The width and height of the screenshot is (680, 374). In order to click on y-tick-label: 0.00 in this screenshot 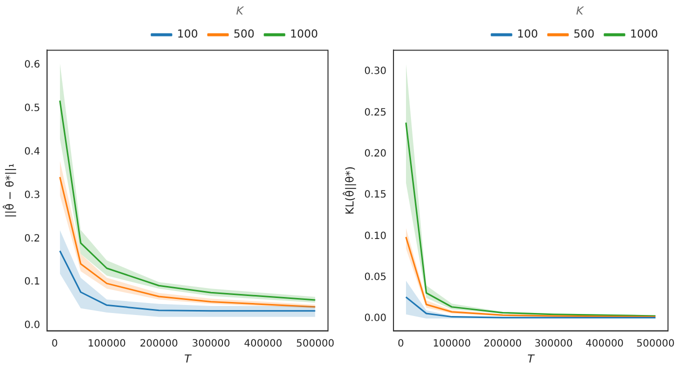, I will do `click(375, 318)`.